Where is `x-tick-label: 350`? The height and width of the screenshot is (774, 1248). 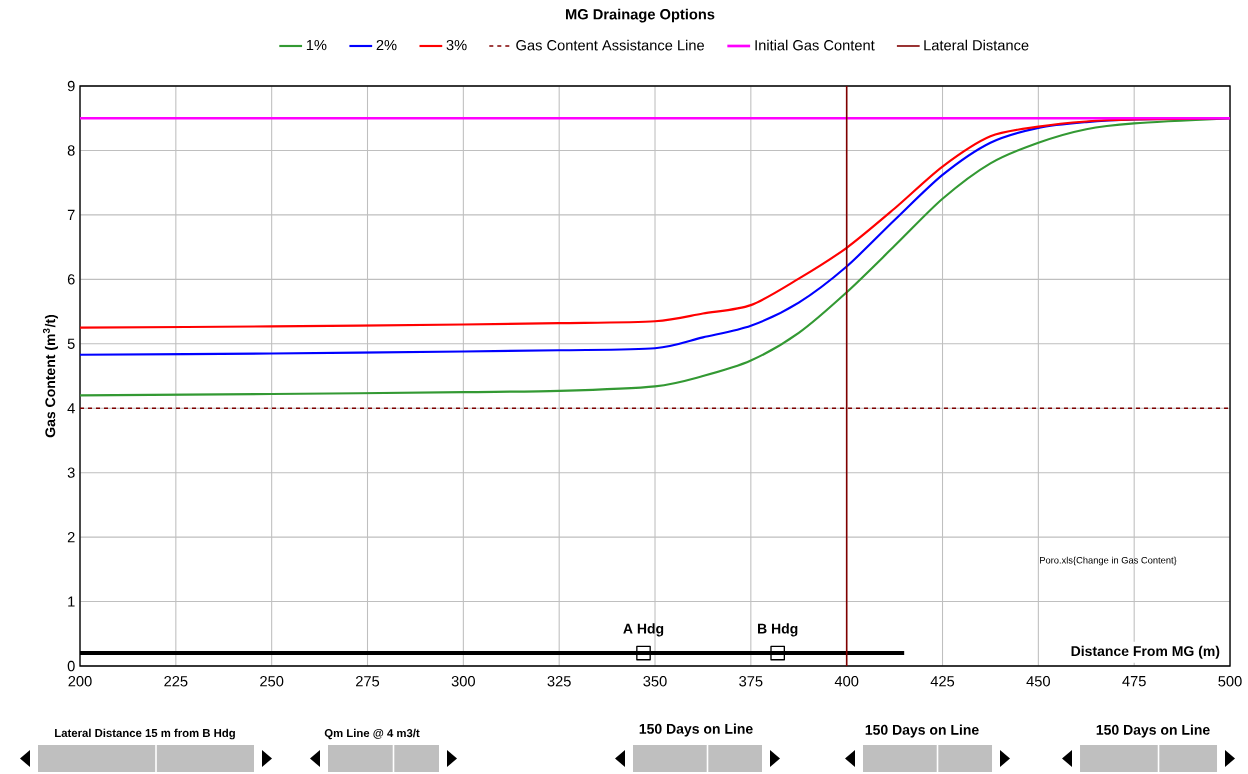
x-tick-label: 350 is located at coordinates (655, 681).